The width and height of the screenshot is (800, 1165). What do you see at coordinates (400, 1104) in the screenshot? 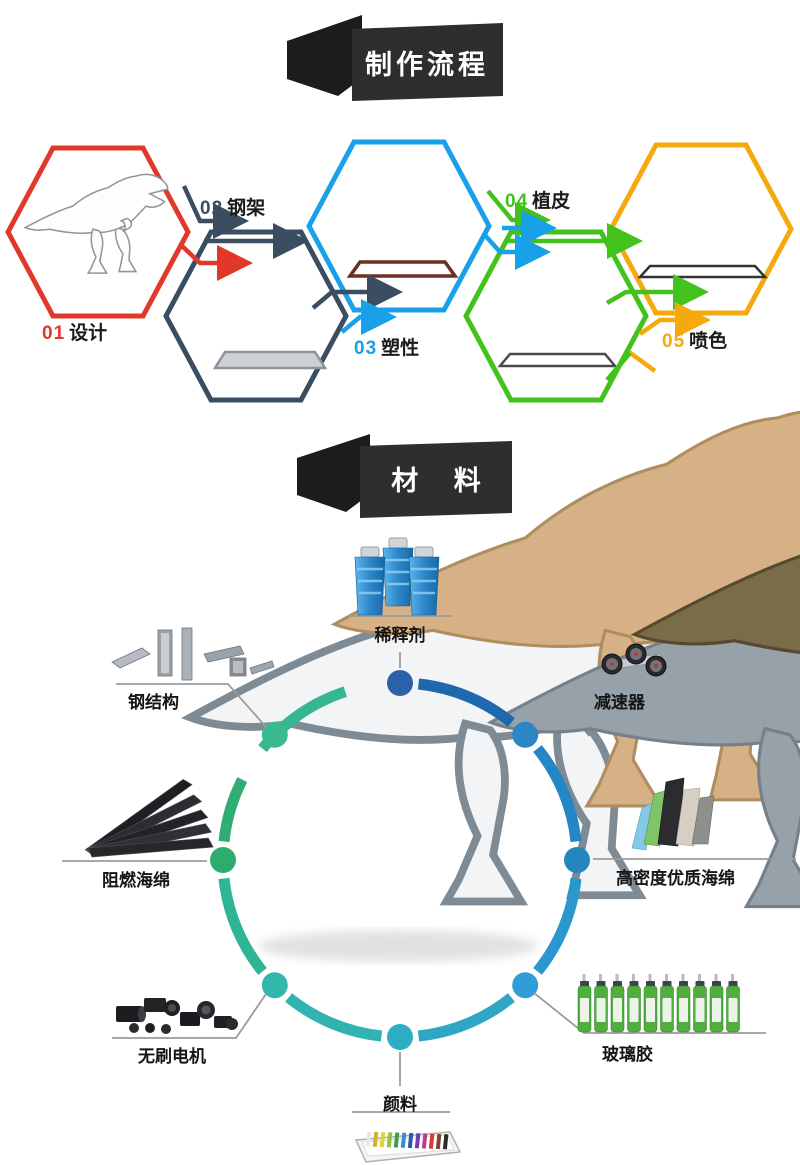
I see `material-label-pigment: 颜料` at bounding box center [400, 1104].